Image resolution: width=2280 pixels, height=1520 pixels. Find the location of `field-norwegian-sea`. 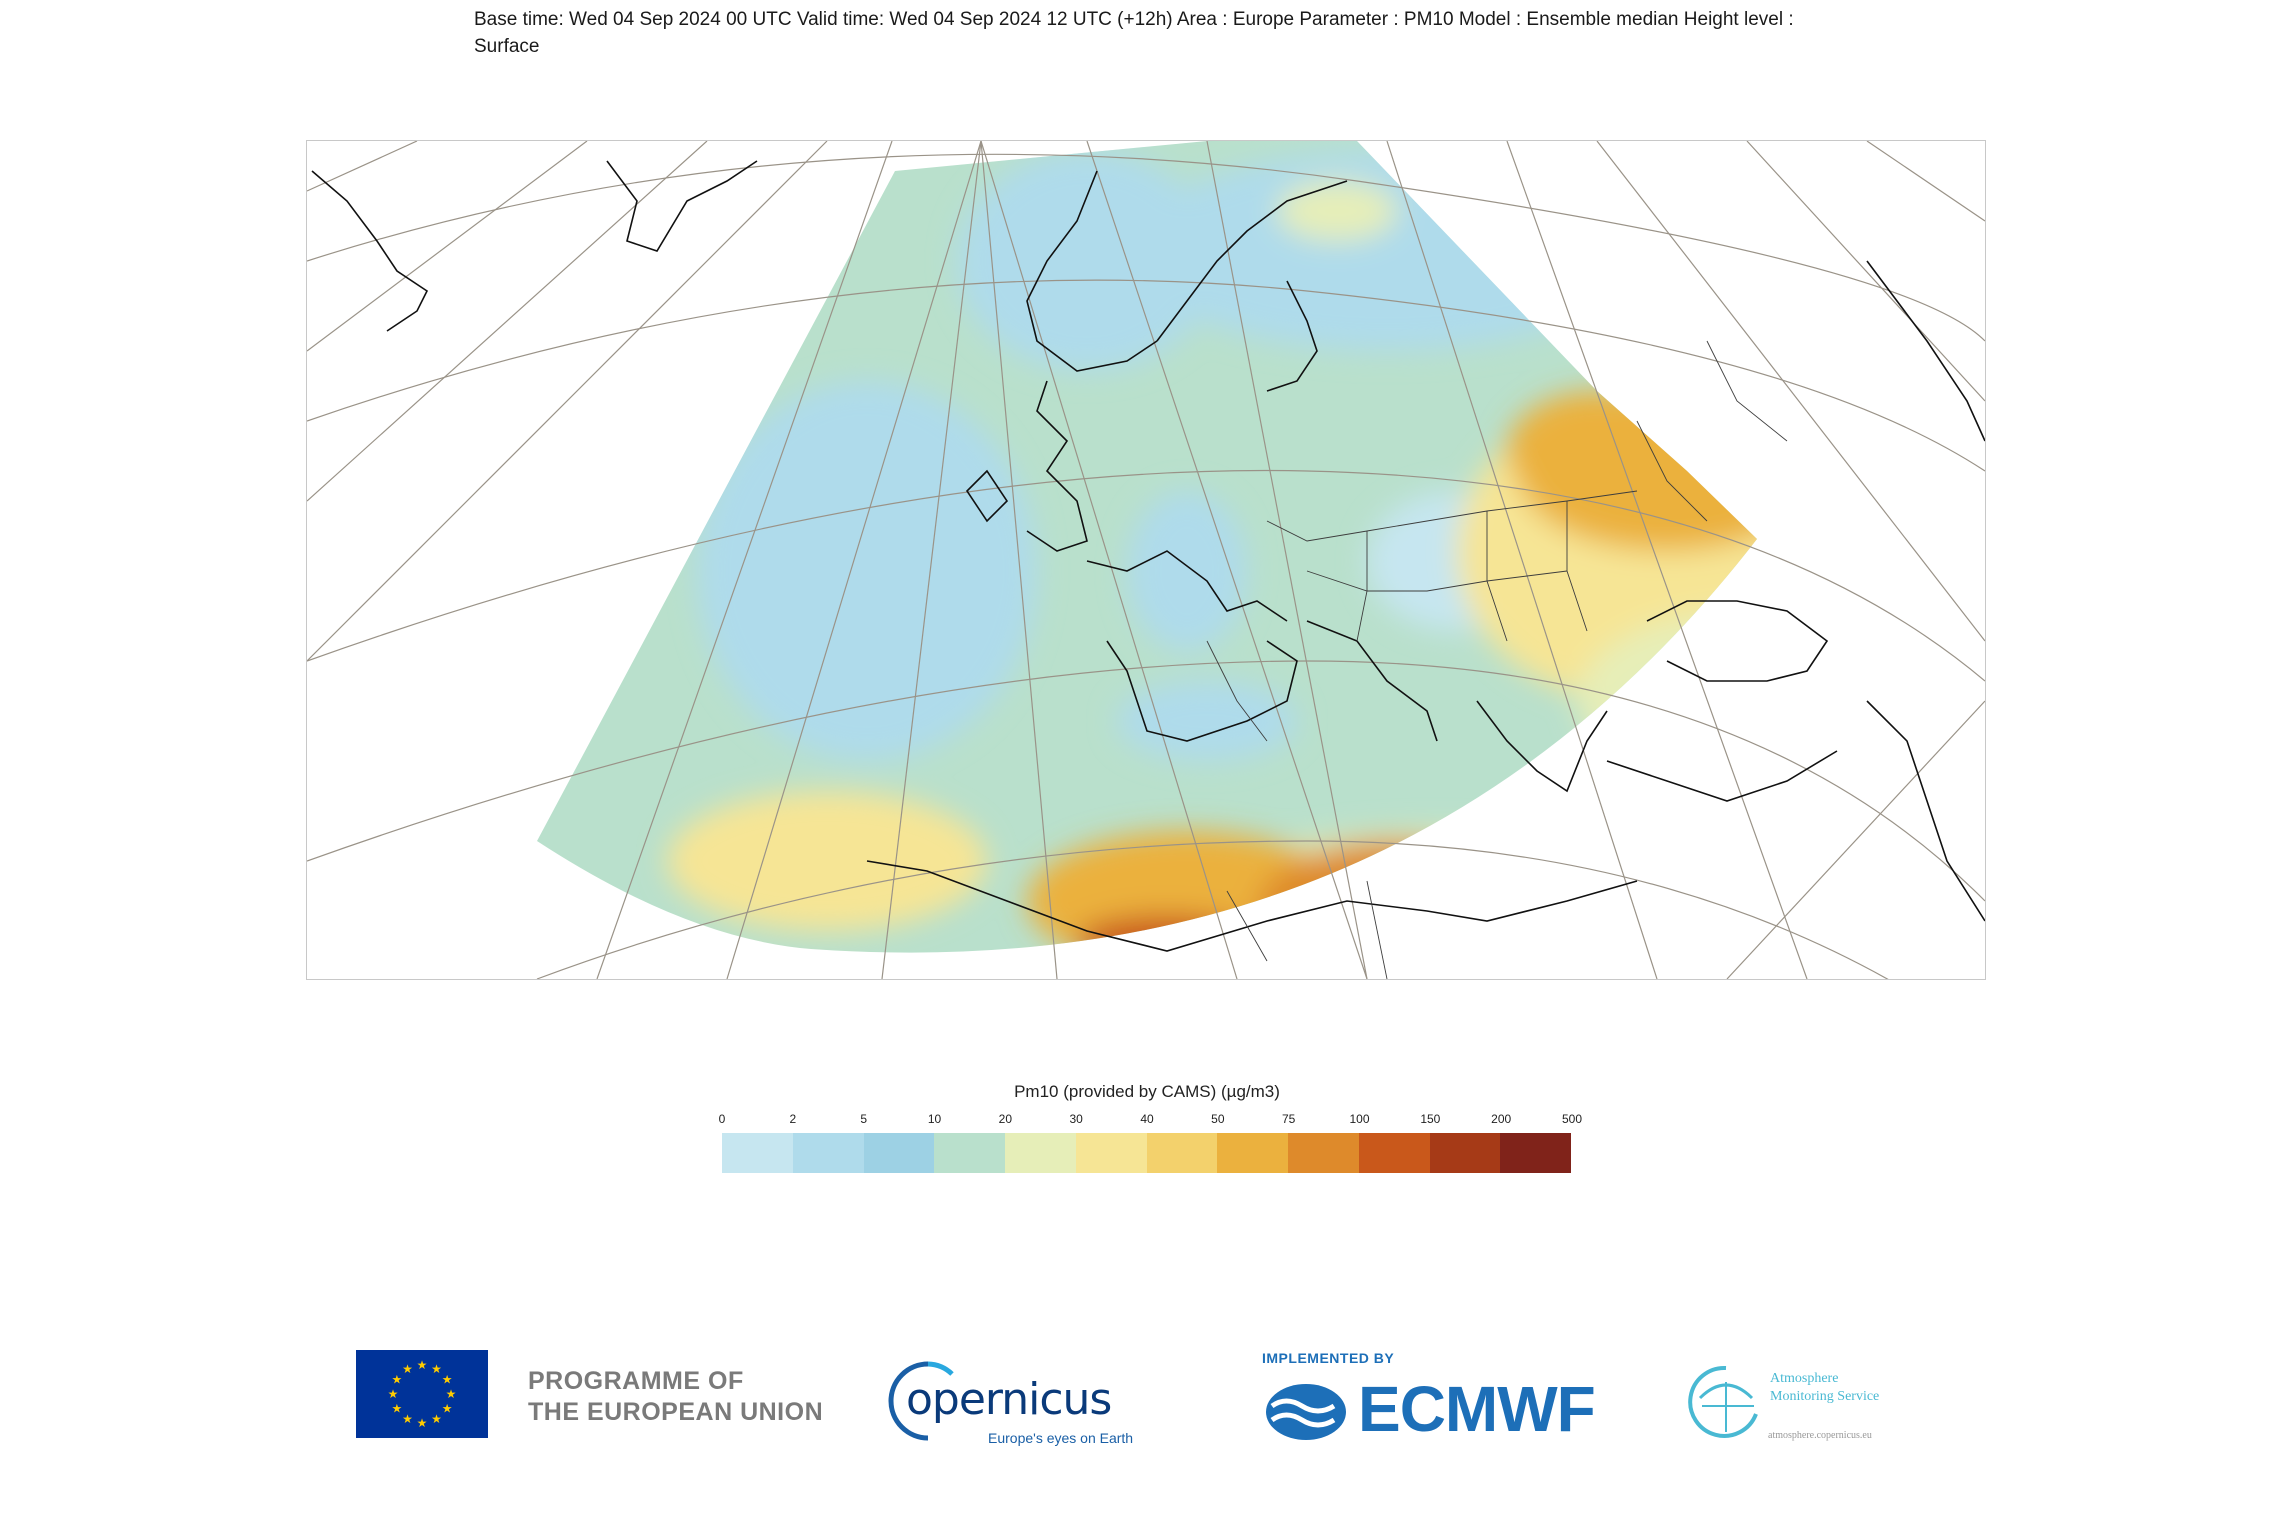

field-norwegian-sea is located at coordinates (1087, 261).